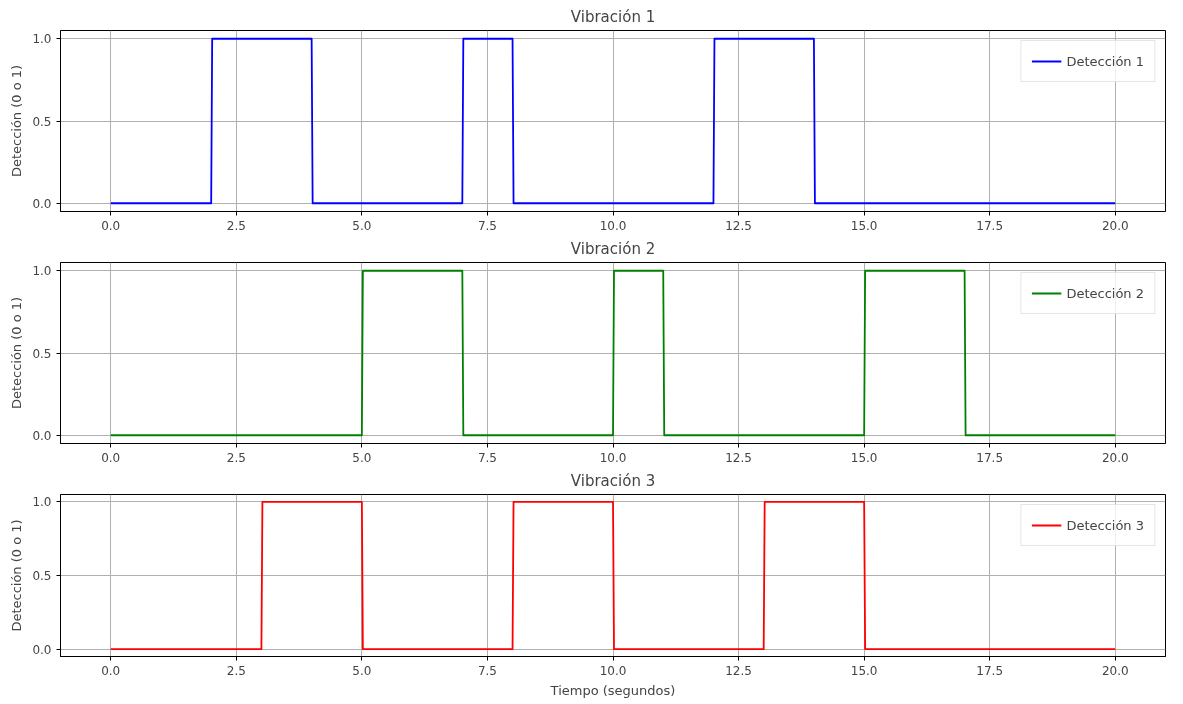 The height and width of the screenshot is (704, 1183). Describe the element at coordinates (1105, 61) in the screenshot. I see `legend-label: Detección 1` at that location.